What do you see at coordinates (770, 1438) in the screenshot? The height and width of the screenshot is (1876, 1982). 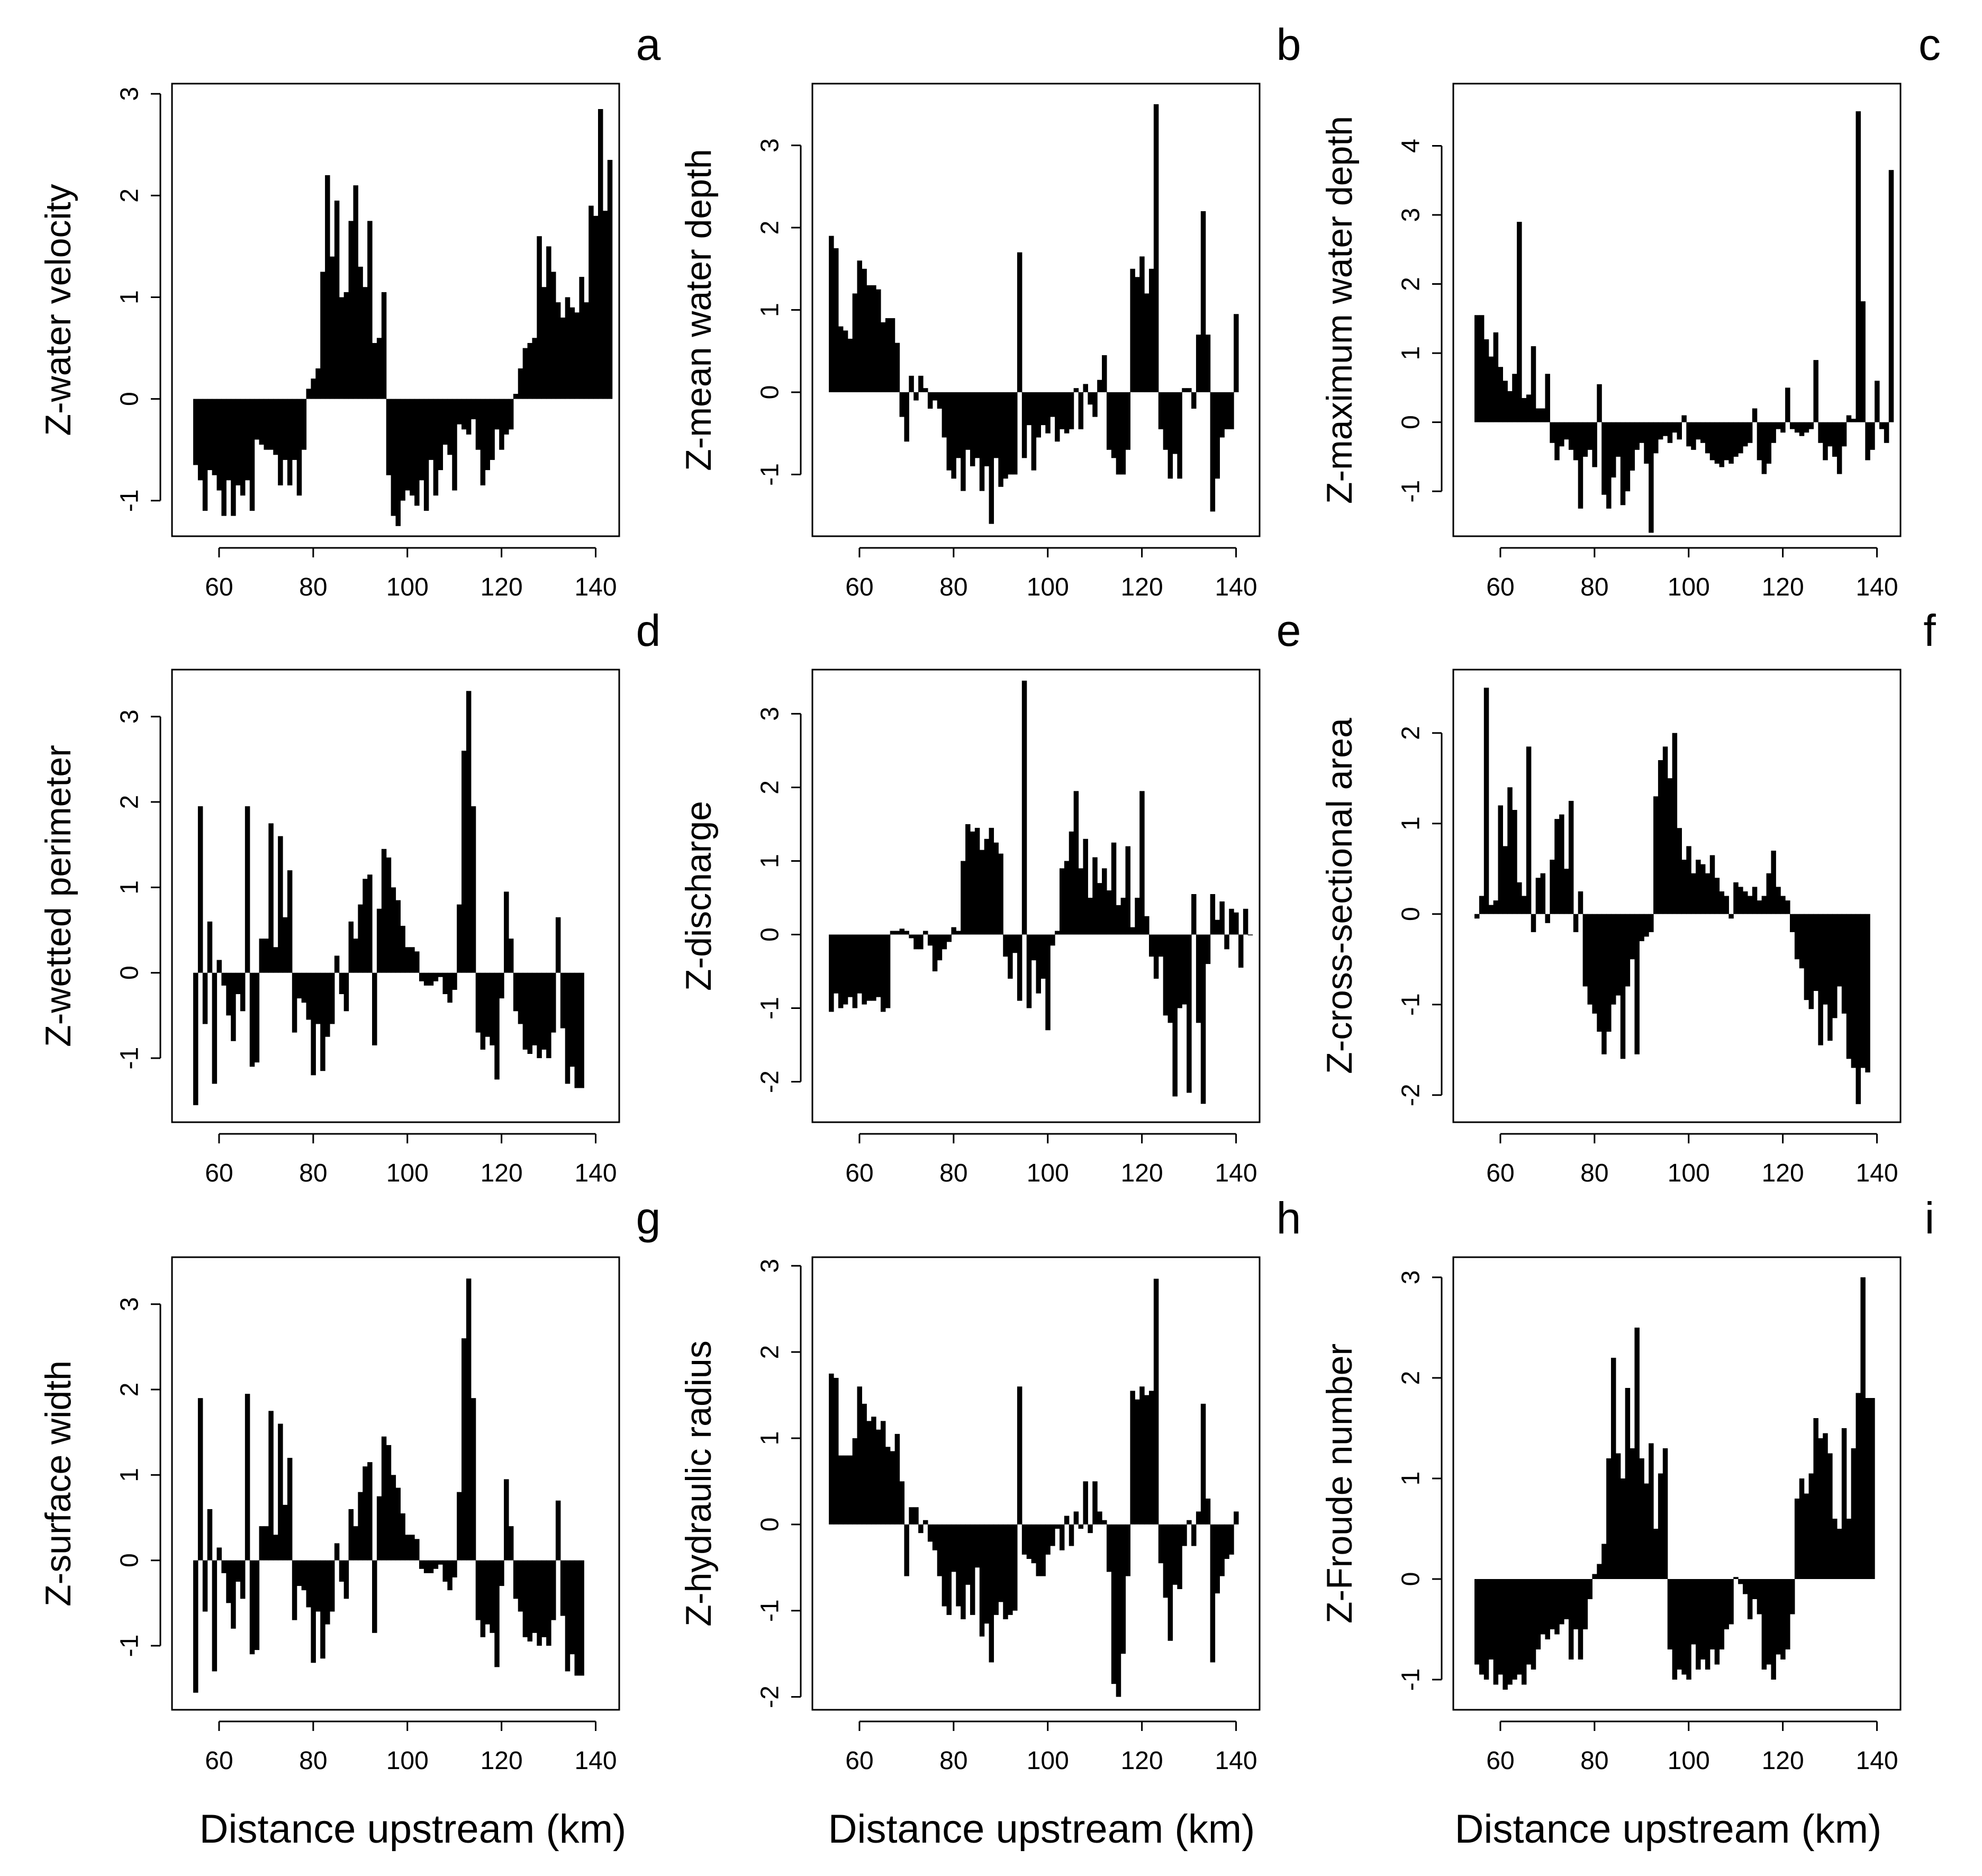 I see `y-tick-label: 1` at bounding box center [770, 1438].